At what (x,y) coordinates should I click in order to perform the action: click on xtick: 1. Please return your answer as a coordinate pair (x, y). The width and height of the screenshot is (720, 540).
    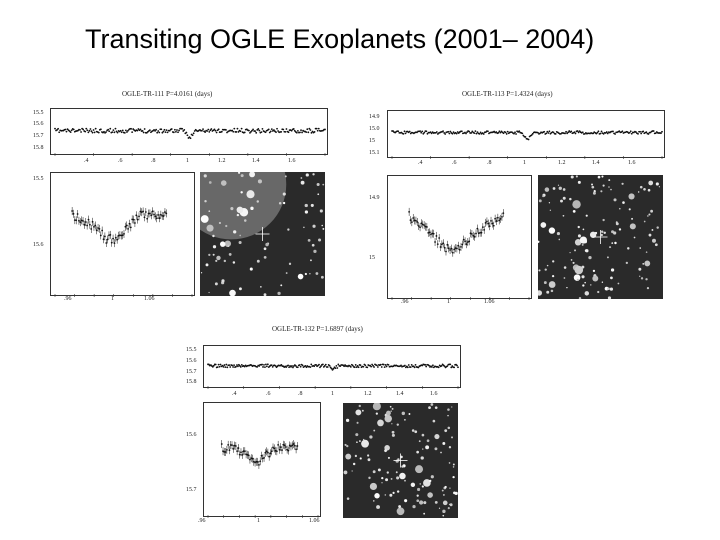
    Looking at the image, I should click on (524, 163).